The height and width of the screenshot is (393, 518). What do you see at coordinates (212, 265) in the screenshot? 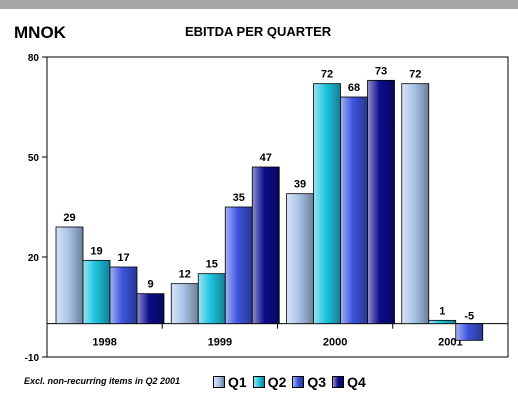
I see `data-label: 15` at bounding box center [212, 265].